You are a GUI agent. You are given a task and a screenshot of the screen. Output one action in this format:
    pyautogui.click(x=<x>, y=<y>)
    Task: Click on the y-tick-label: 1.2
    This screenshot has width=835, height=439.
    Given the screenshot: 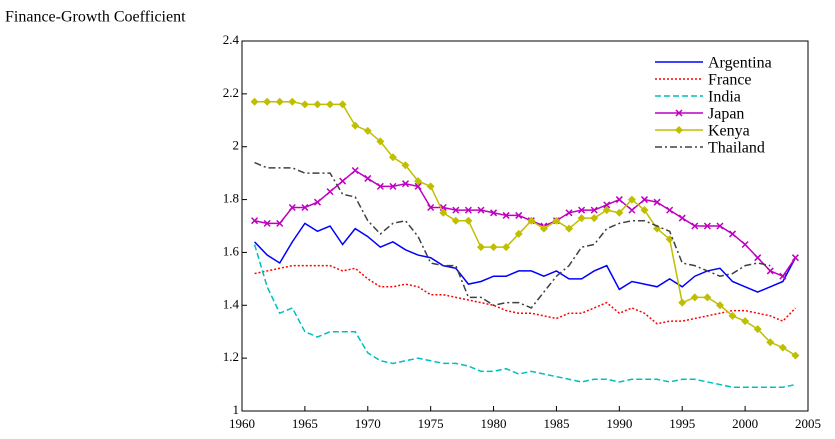 What is the action you would take?
    pyautogui.click(x=231, y=356)
    